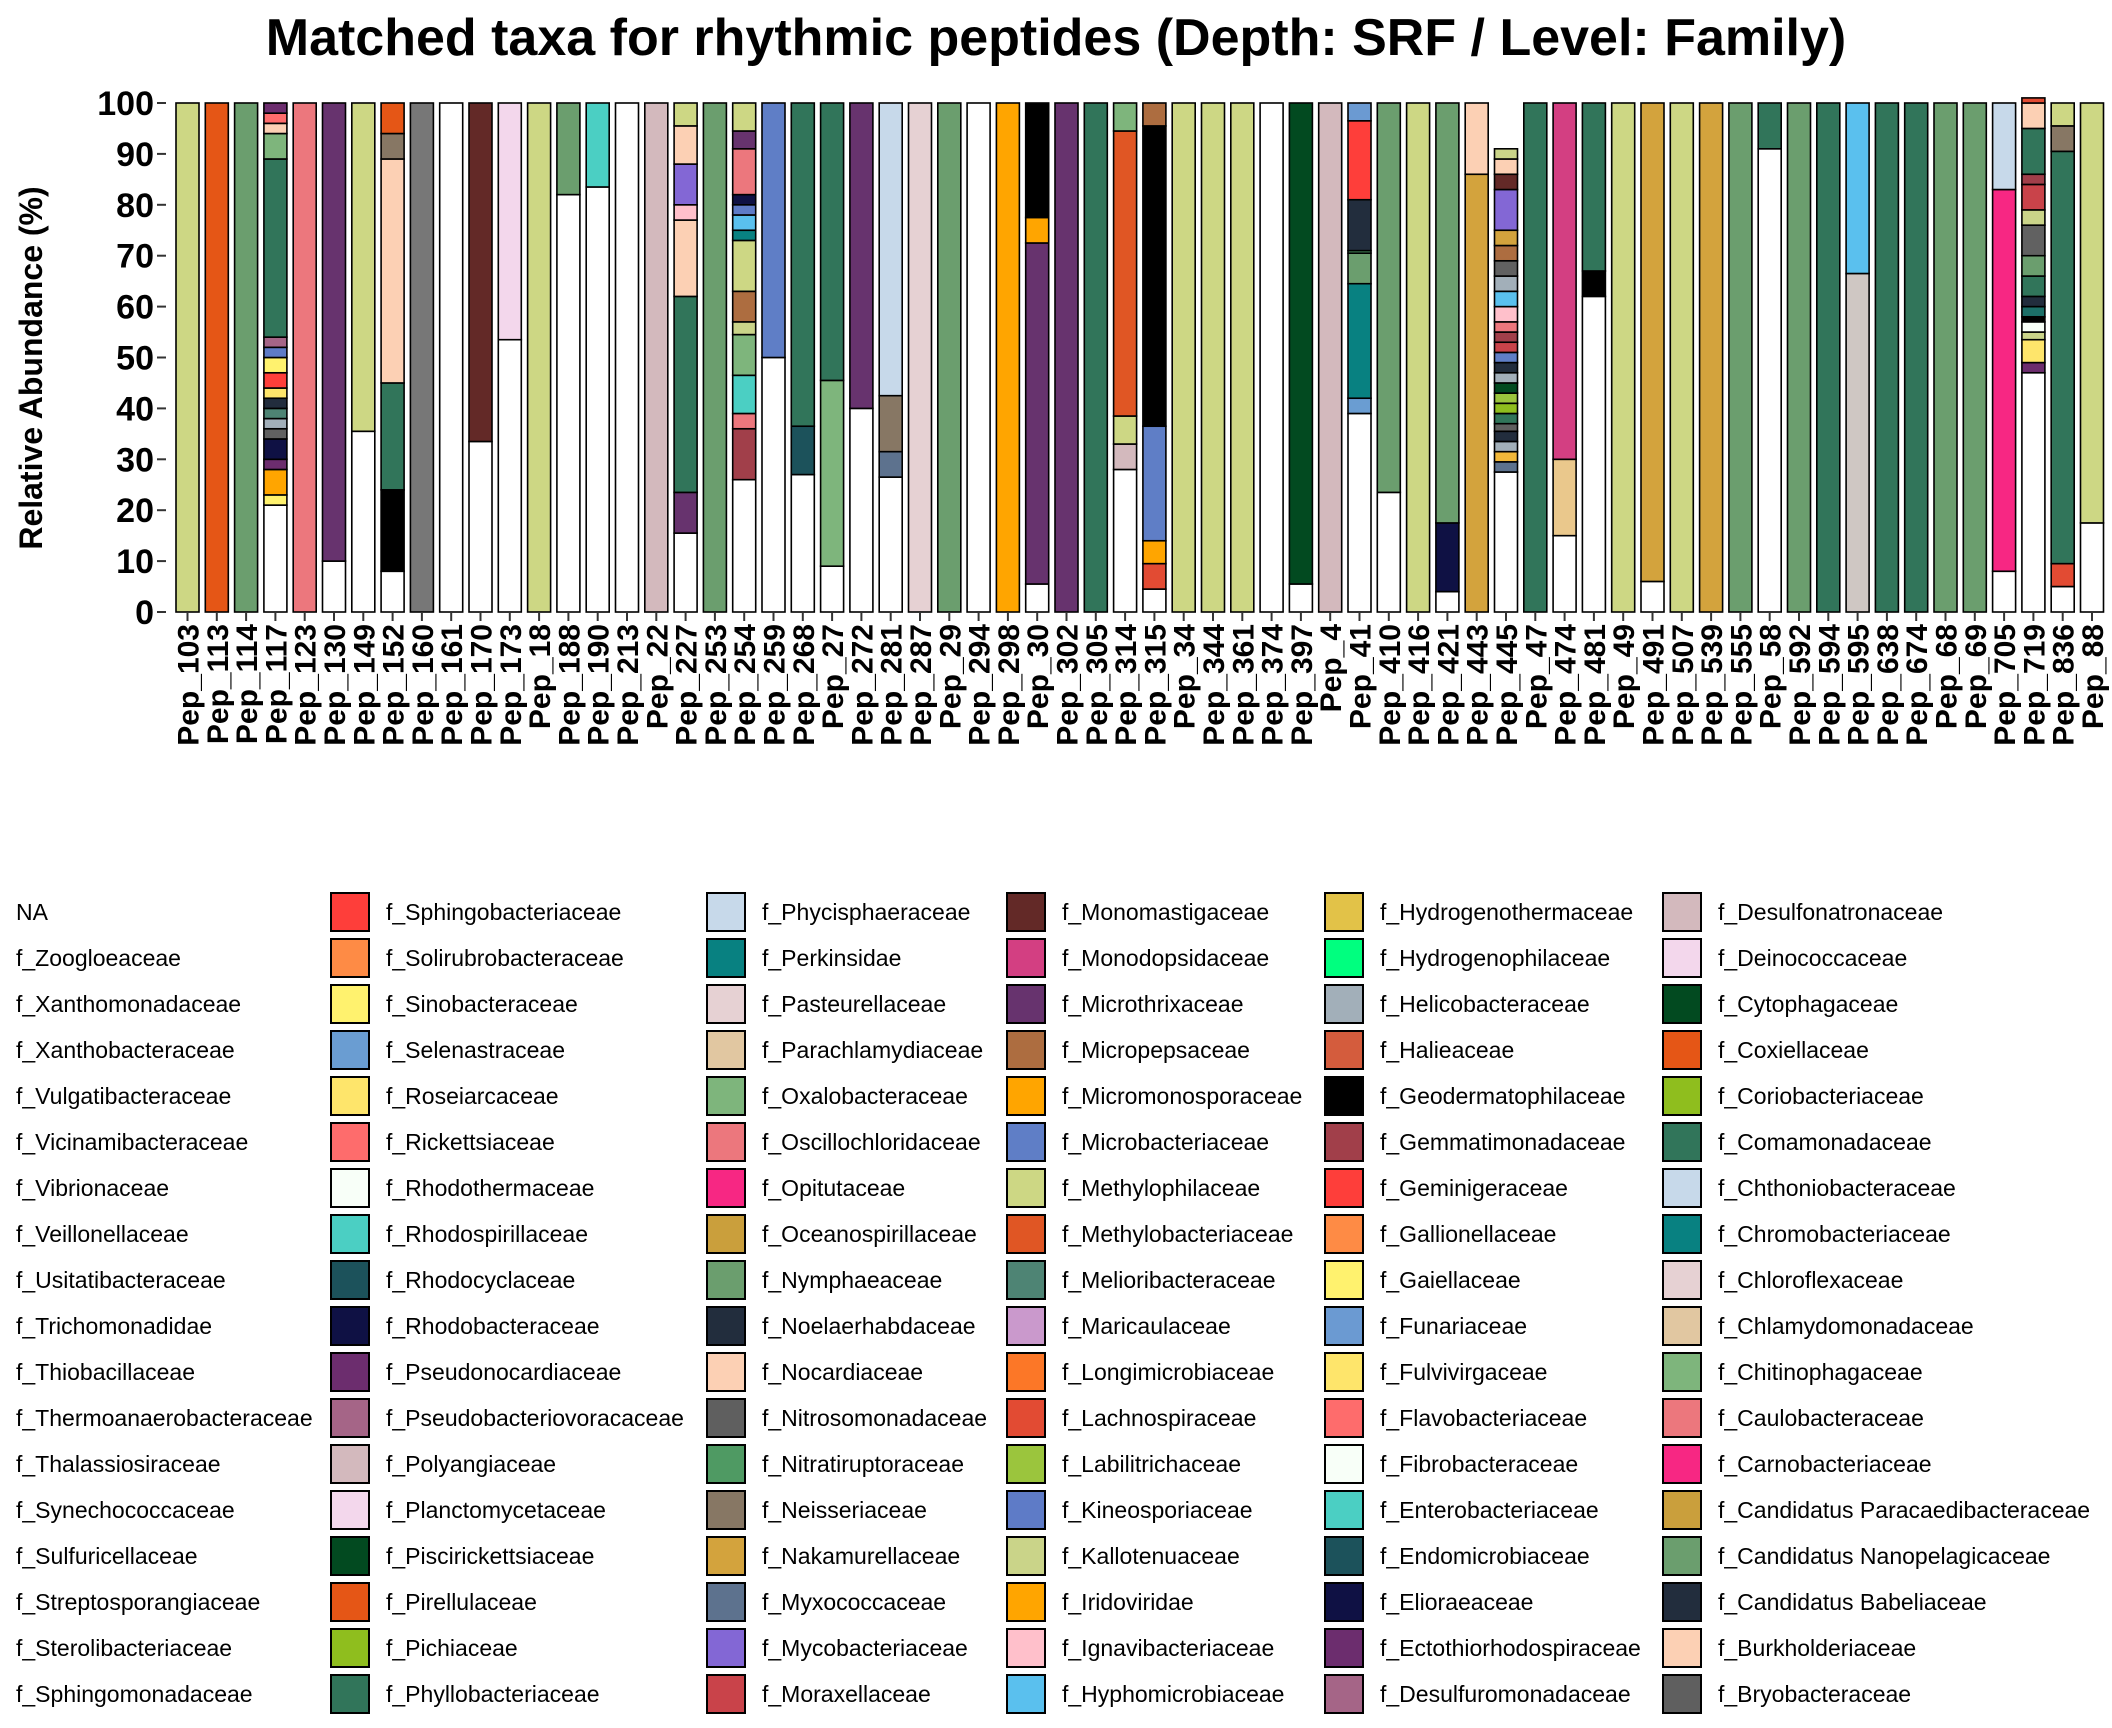 The height and width of the screenshot is (1728, 2112). What do you see at coordinates (1818, 1326) in the screenshot?
I see `legend-item: f_Chlamydomonadaceae` at bounding box center [1818, 1326].